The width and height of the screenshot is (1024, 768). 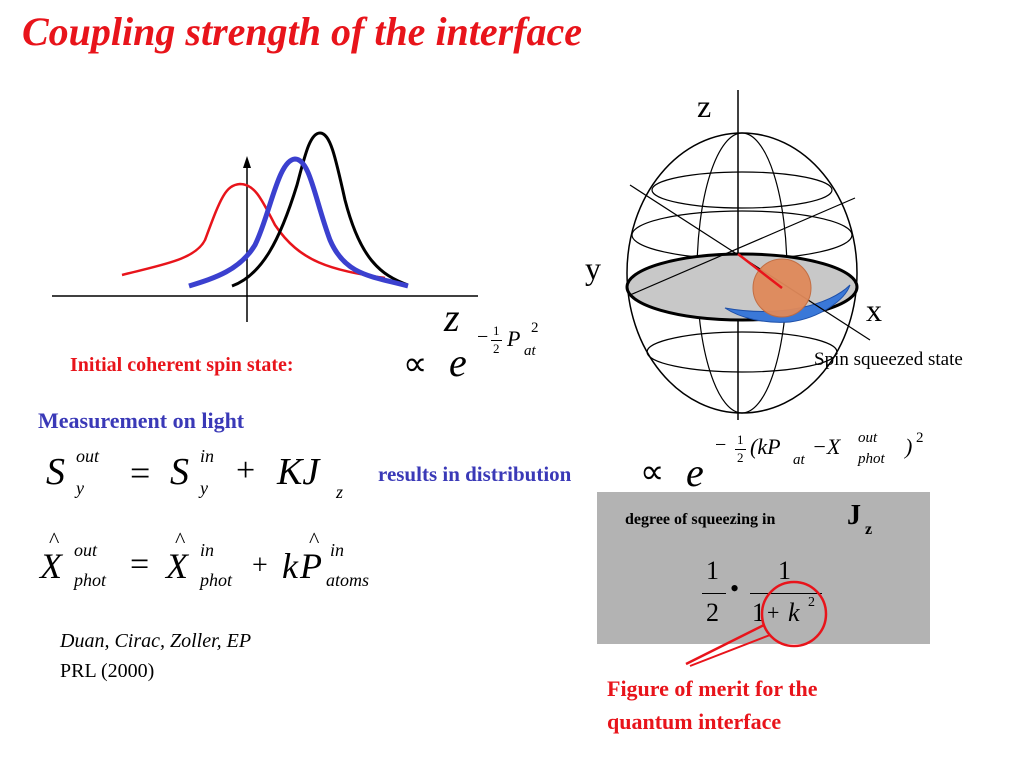 I want to click on eq1-kj-sub: z, so click(x=340, y=492).